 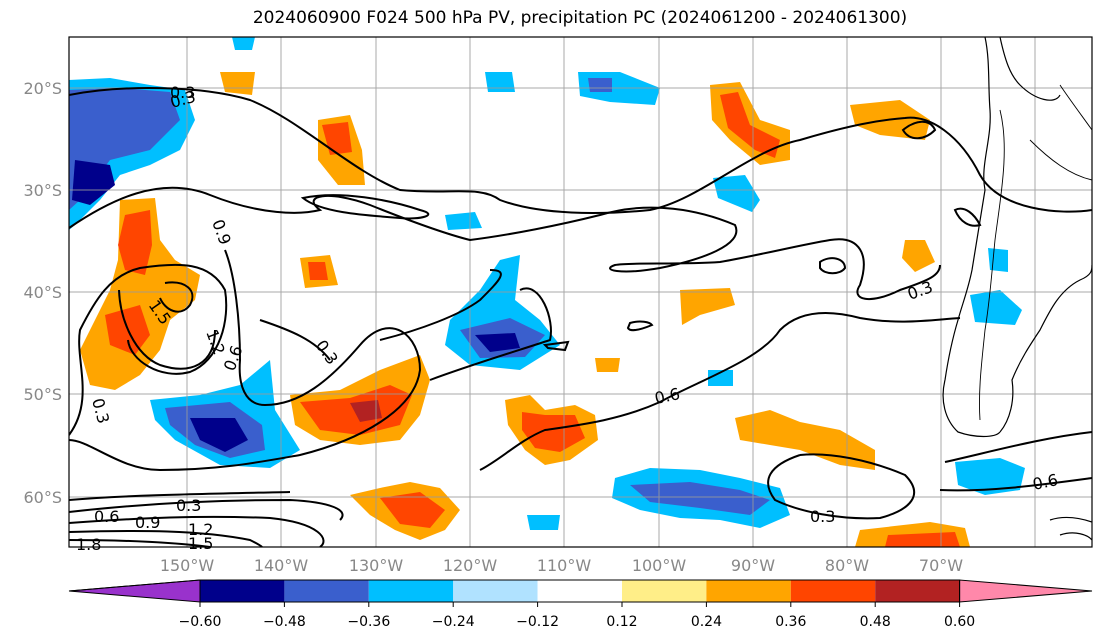 I want to click on latitude-label: 60°S, so click(x=42, y=497).